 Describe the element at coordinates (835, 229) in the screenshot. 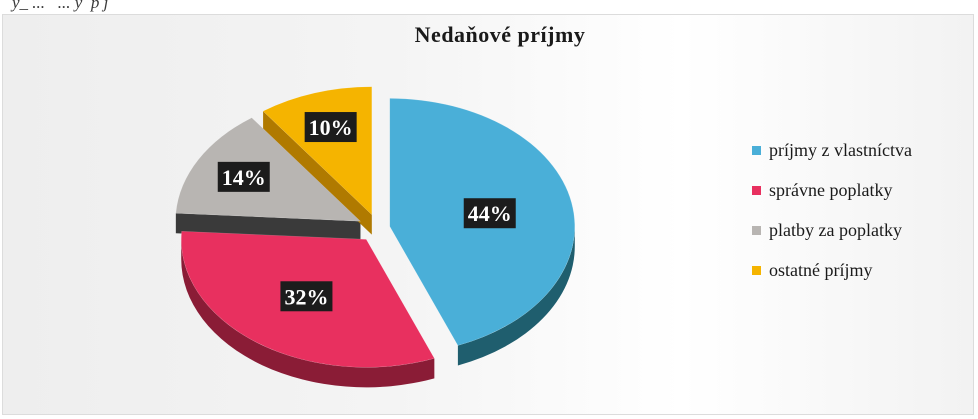

I see `legend-label: platby za poplatky` at that location.